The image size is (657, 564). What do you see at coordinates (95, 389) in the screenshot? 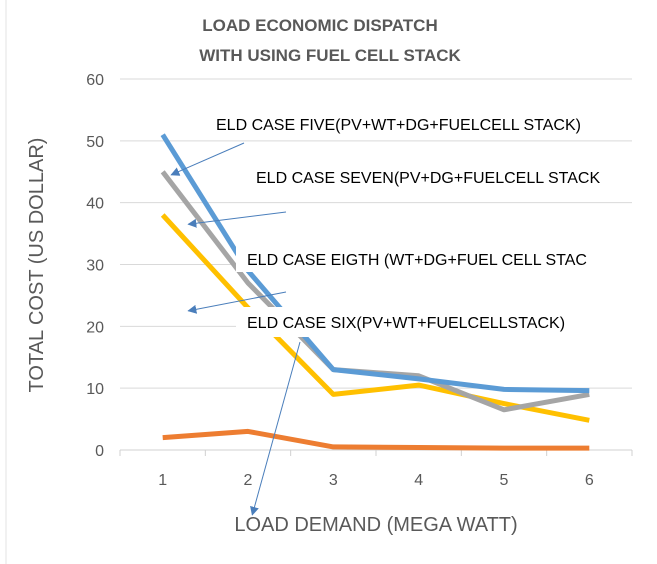
I see `y-tick-label: 10` at bounding box center [95, 389].